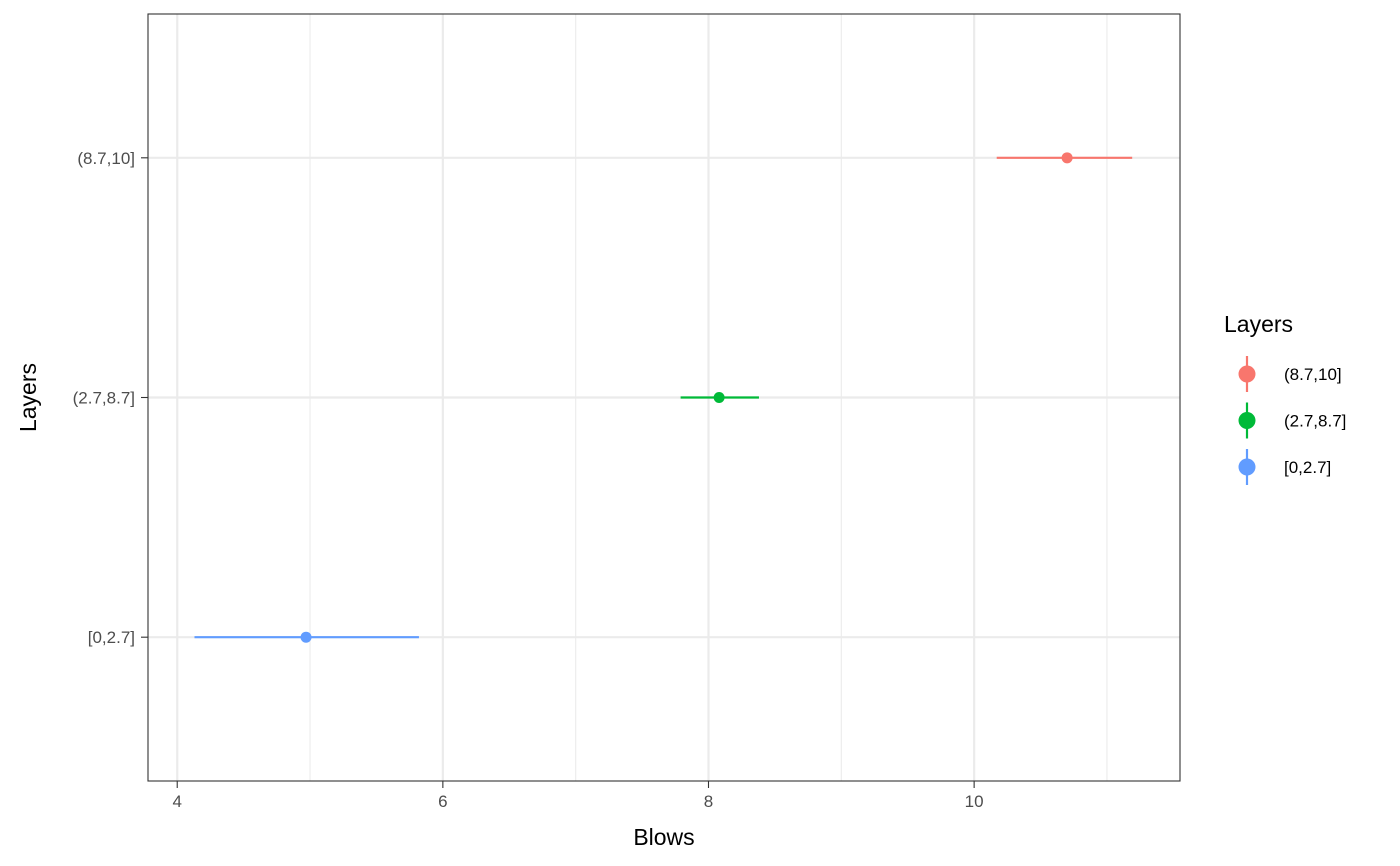 This screenshot has height=866, width=1400. I want to click on y-axis-title: Layers, so click(28, 397).